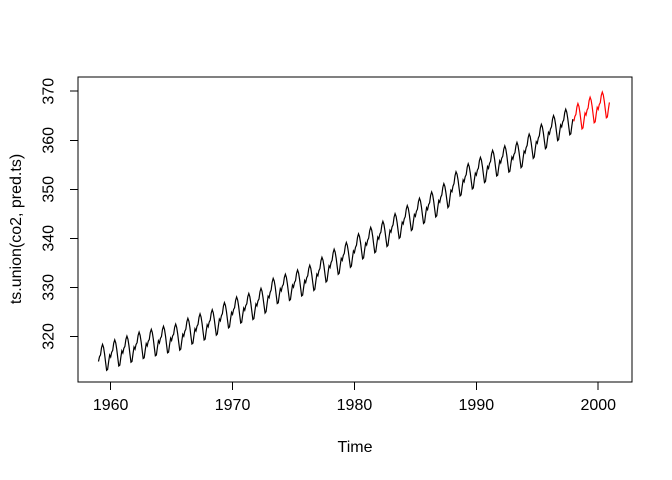 The height and width of the screenshot is (480, 672). I want to click on x-tick-label: 2000, so click(598, 405).